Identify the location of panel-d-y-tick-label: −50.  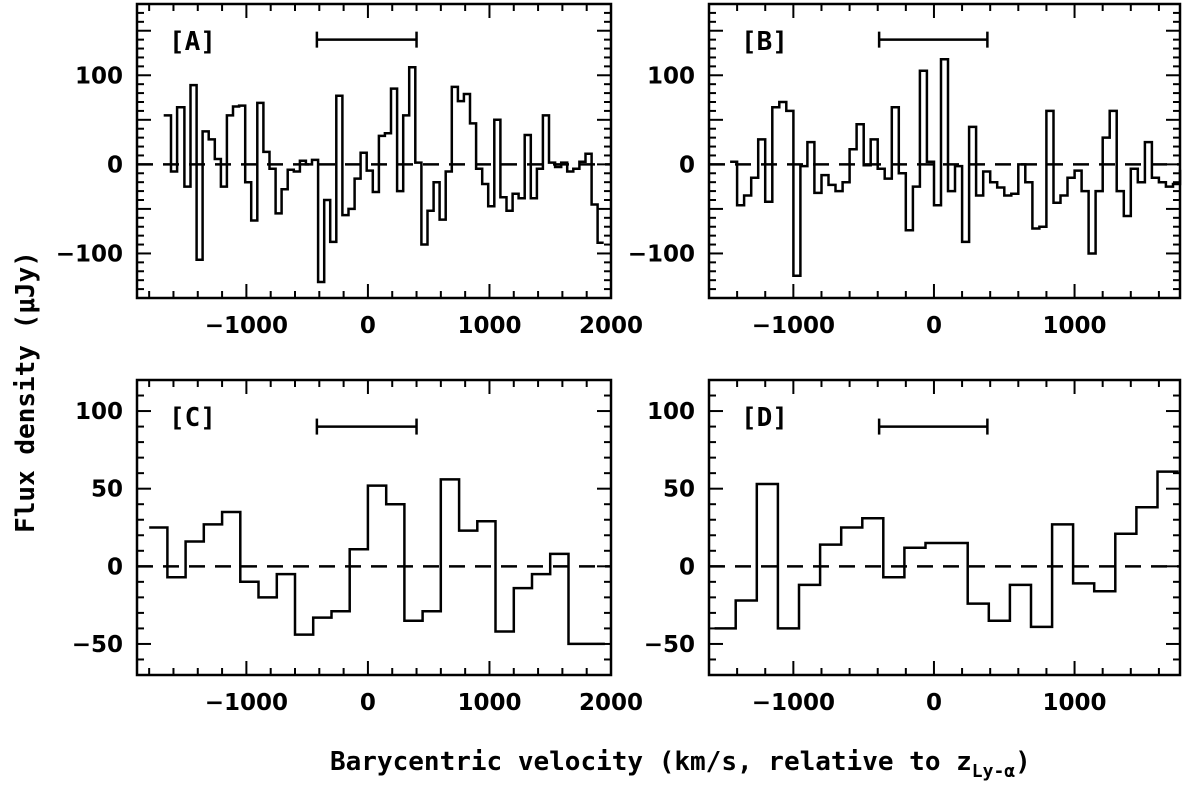
(669, 645).